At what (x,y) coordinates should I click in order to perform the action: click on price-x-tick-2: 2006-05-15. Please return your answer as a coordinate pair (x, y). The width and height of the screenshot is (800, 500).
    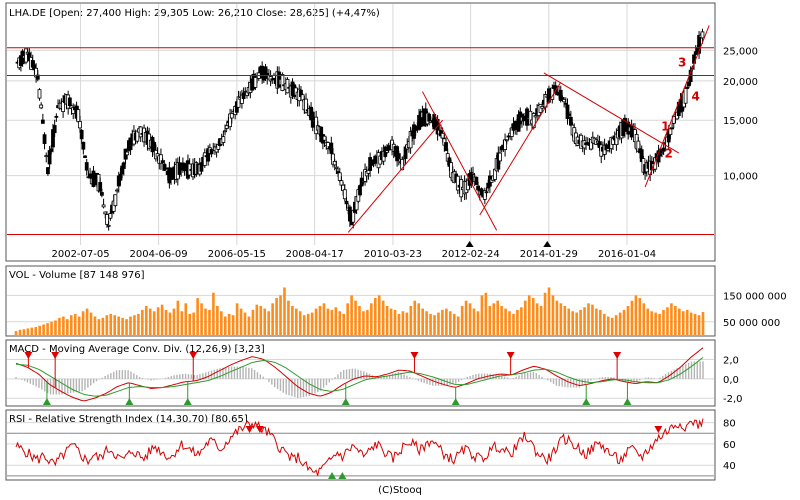
    Looking at the image, I should click on (237, 254).